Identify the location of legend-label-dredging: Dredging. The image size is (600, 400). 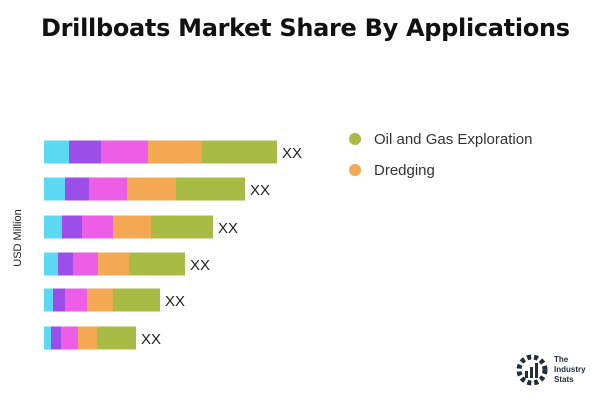
(404, 170).